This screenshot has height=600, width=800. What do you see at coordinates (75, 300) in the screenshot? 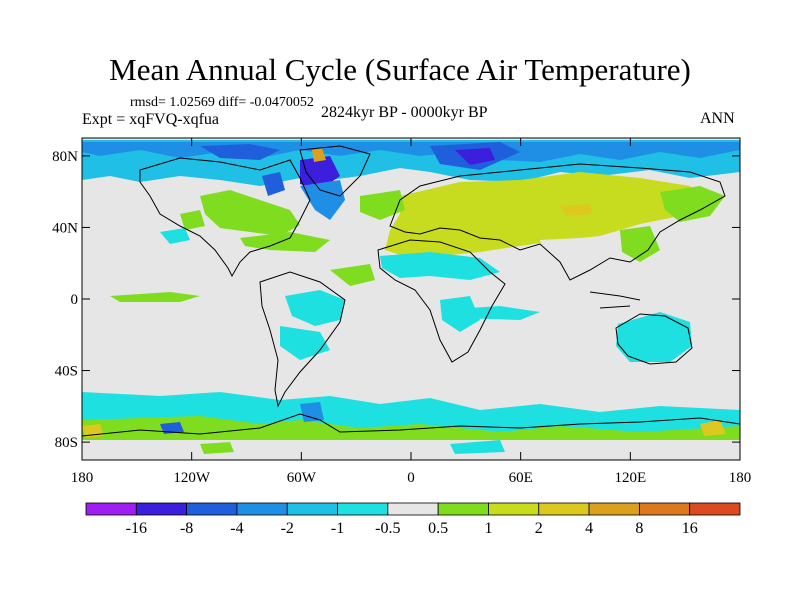
I see `y-tick-label: 0` at bounding box center [75, 300].